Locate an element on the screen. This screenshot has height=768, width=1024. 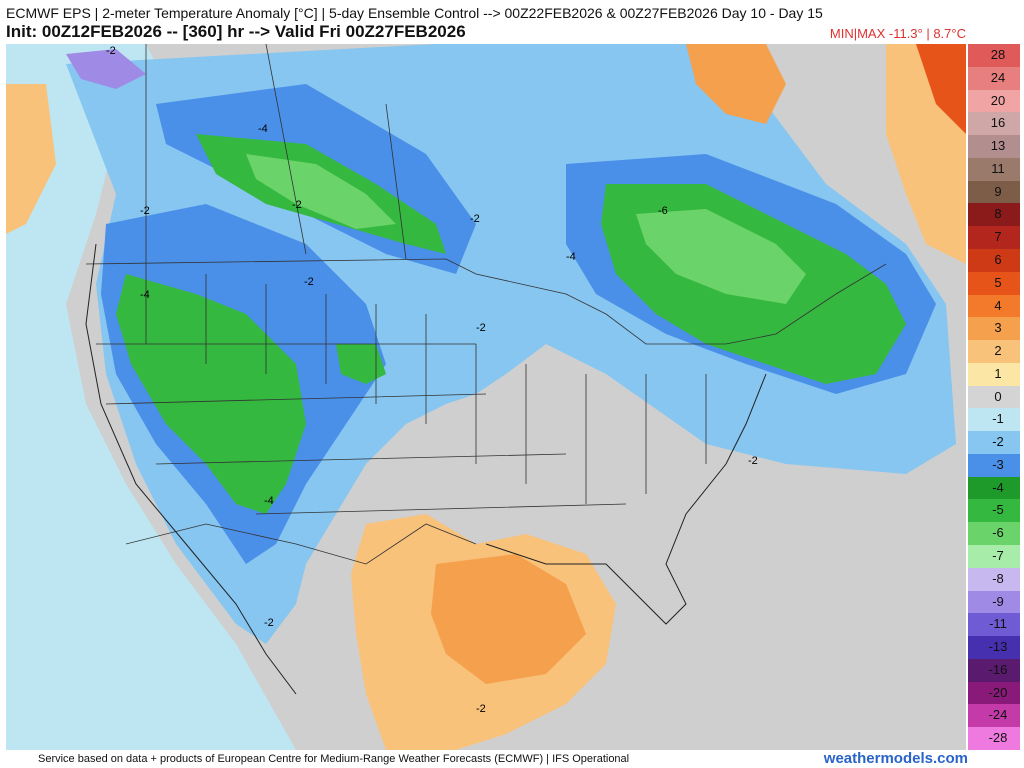
legend-item: 0 is located at coordinates (994, 397).